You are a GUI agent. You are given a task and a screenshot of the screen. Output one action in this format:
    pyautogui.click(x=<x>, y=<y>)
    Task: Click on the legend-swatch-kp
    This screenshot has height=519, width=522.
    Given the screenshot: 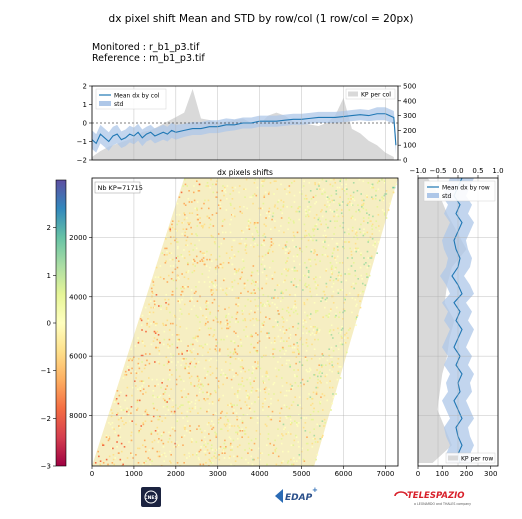 What is the action you would take?
    pyautogui.click(x=353, y=94)
    